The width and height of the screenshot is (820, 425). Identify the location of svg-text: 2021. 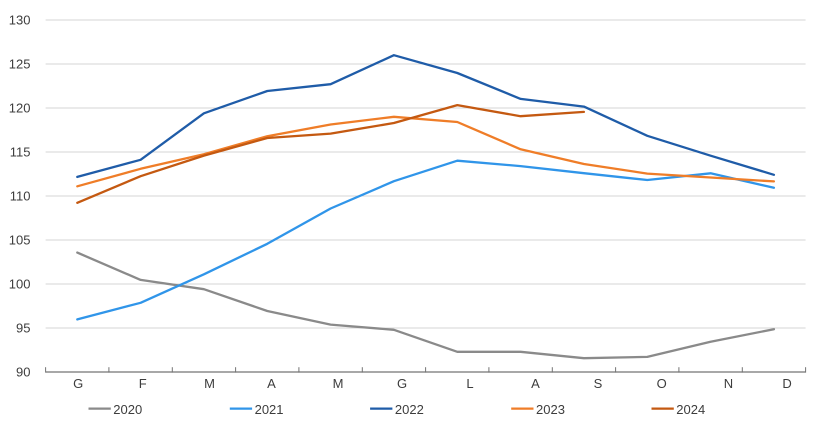
(269, 409).